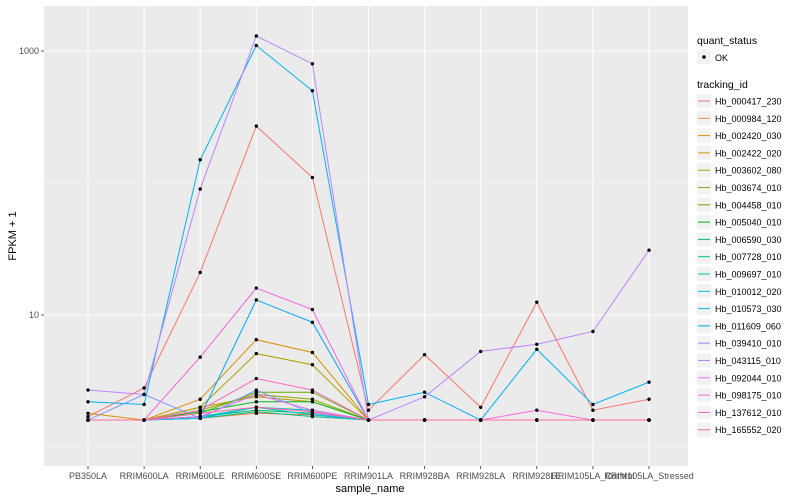 The width and height of the screenshot is (800, 500). I want to click on legend-title-quant-status: quant_status, so click(727, 41).